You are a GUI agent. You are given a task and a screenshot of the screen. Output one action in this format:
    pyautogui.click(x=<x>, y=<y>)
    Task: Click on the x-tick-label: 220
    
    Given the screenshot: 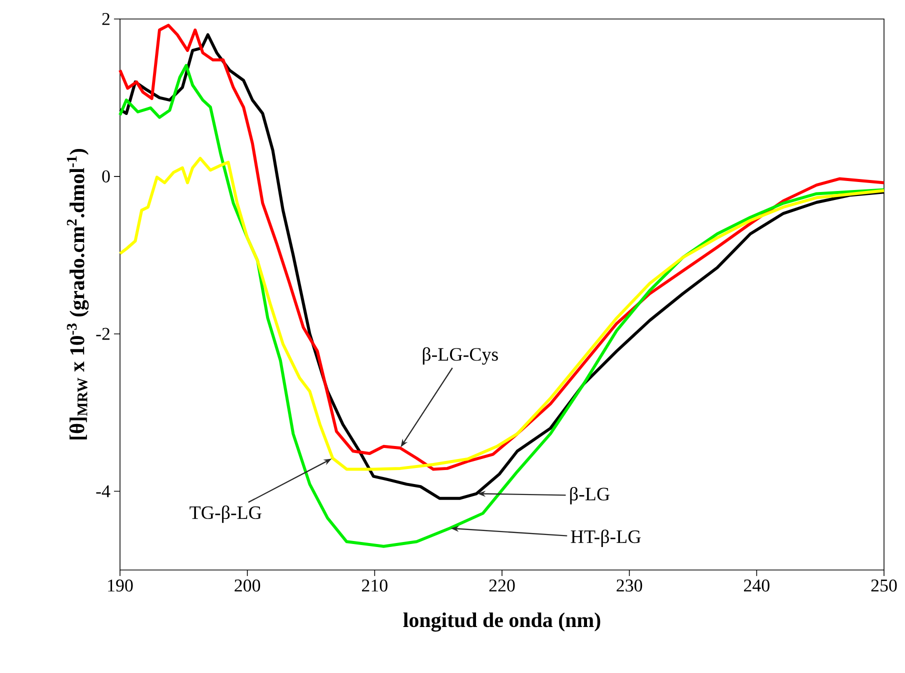 What is the action you would take?
    pyautogui.click(x=502, y=586)
    